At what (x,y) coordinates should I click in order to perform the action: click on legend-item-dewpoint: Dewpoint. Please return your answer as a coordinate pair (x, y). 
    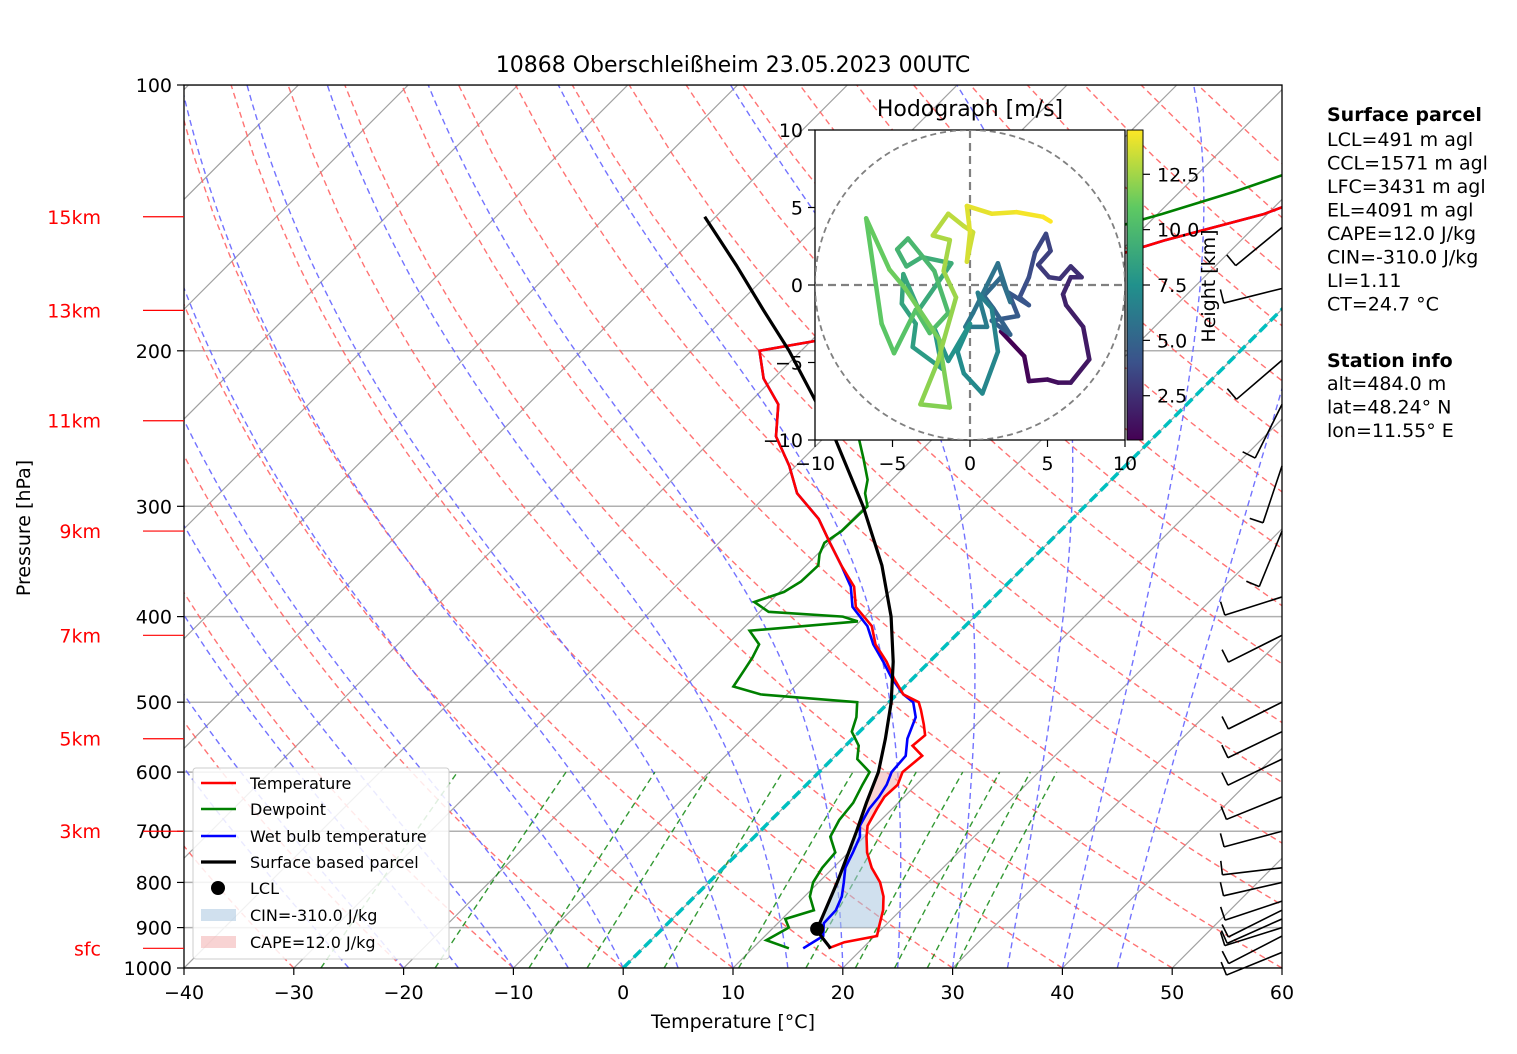
    Looking at the image, I should click on (288, 809).